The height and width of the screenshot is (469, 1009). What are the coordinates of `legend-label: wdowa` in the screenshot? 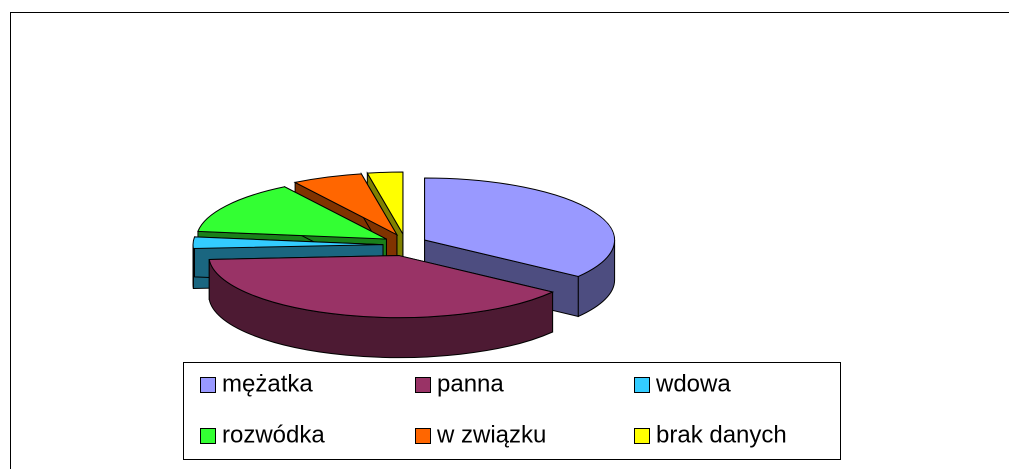 It's located at (693, 383).